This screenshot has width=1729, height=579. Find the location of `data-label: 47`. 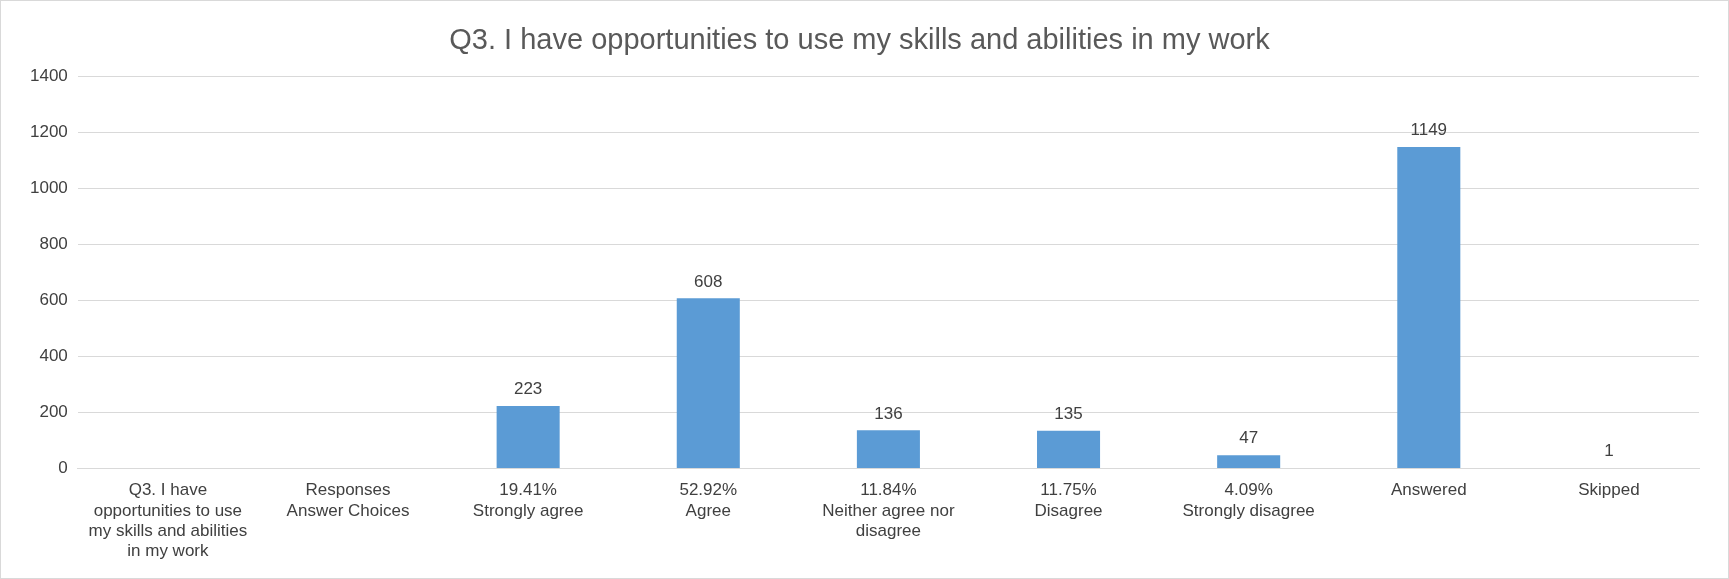

data-label: 47 is located at coordinates (1249, 438).